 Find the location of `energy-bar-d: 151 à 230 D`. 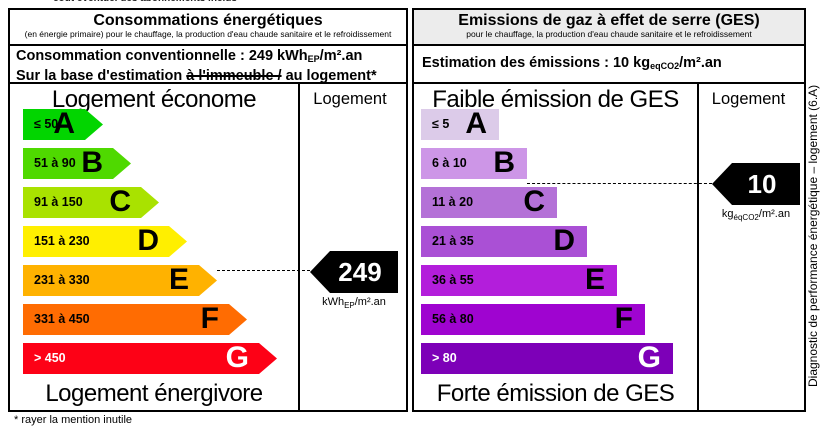

energy-bar-d: 151 à 230 D is located at coordinates (105, 241).